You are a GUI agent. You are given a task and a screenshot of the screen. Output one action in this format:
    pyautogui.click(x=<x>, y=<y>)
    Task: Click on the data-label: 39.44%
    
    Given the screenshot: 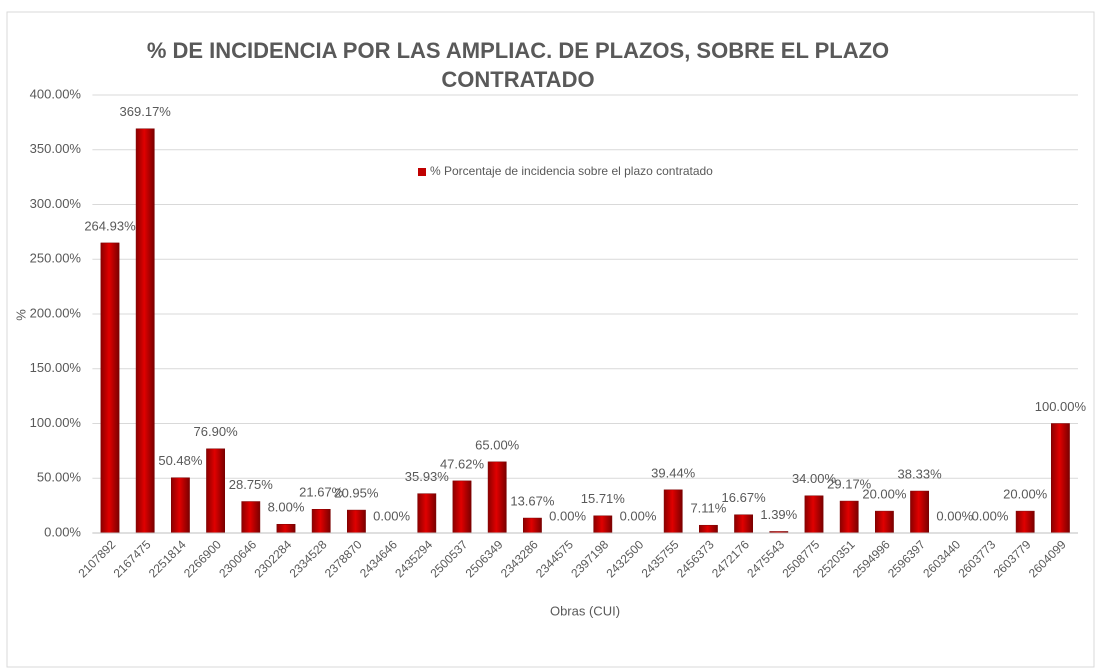 What is the action you would take?
    pyautogui.click(x=673, y=472)
    